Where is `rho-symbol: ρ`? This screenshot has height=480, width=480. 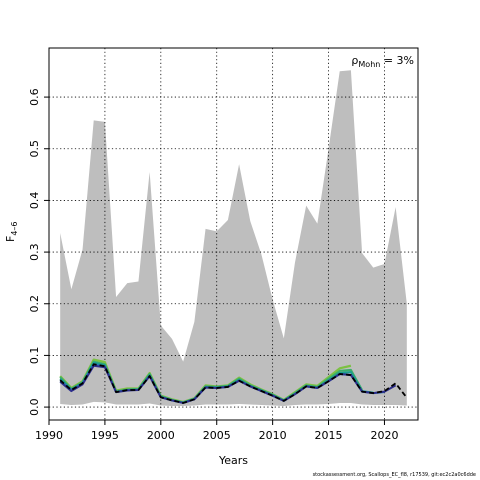 rho-symbol: ρ is located at coordinates (354, 60).